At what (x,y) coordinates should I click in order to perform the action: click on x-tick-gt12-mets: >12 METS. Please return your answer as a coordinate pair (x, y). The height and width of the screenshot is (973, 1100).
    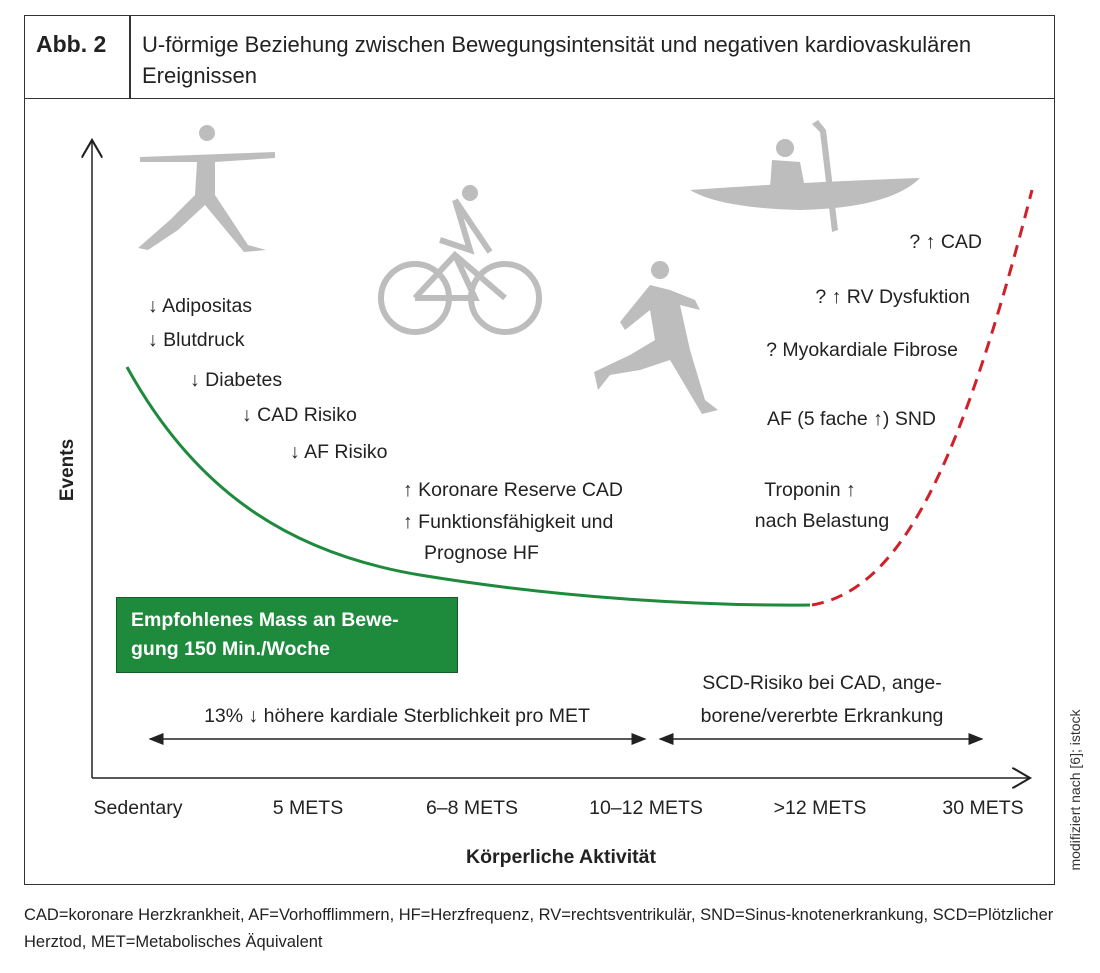
    Looking at the image, I should click on (820, 808).